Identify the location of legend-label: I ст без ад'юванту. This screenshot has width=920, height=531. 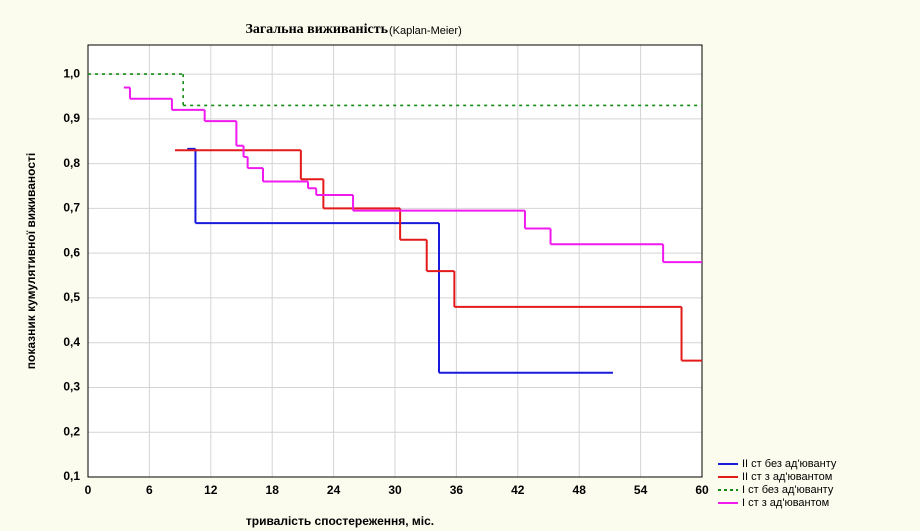
(788, 490).